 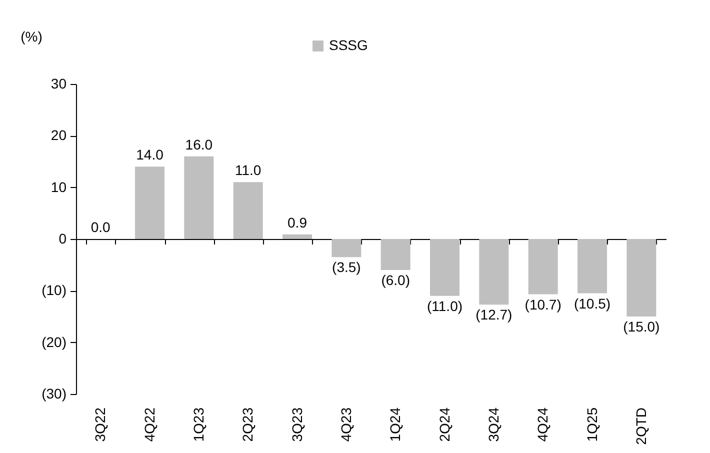 I want to click on x-tick-label: 3Q24, so click(x=493, y=424).